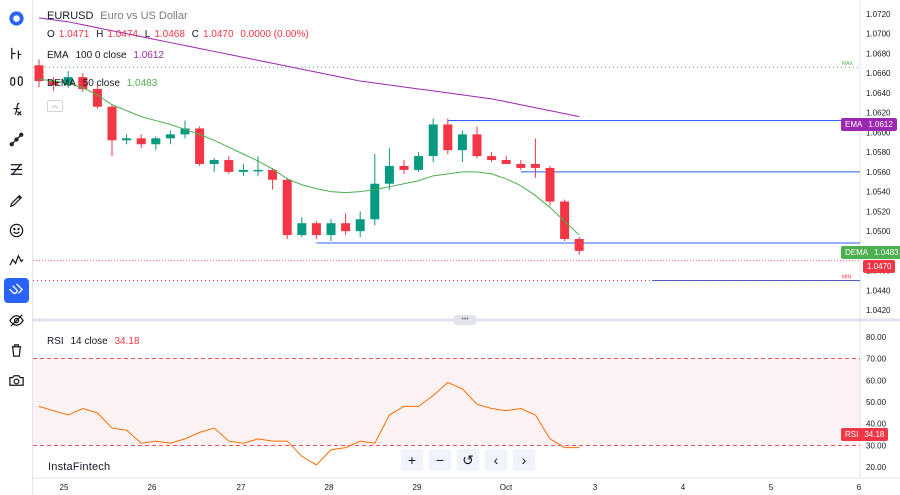 Image resolution: width=900 pixels, height=495 pixels. I want to click on price-tick-label: 1.0640, so click(878, 93).